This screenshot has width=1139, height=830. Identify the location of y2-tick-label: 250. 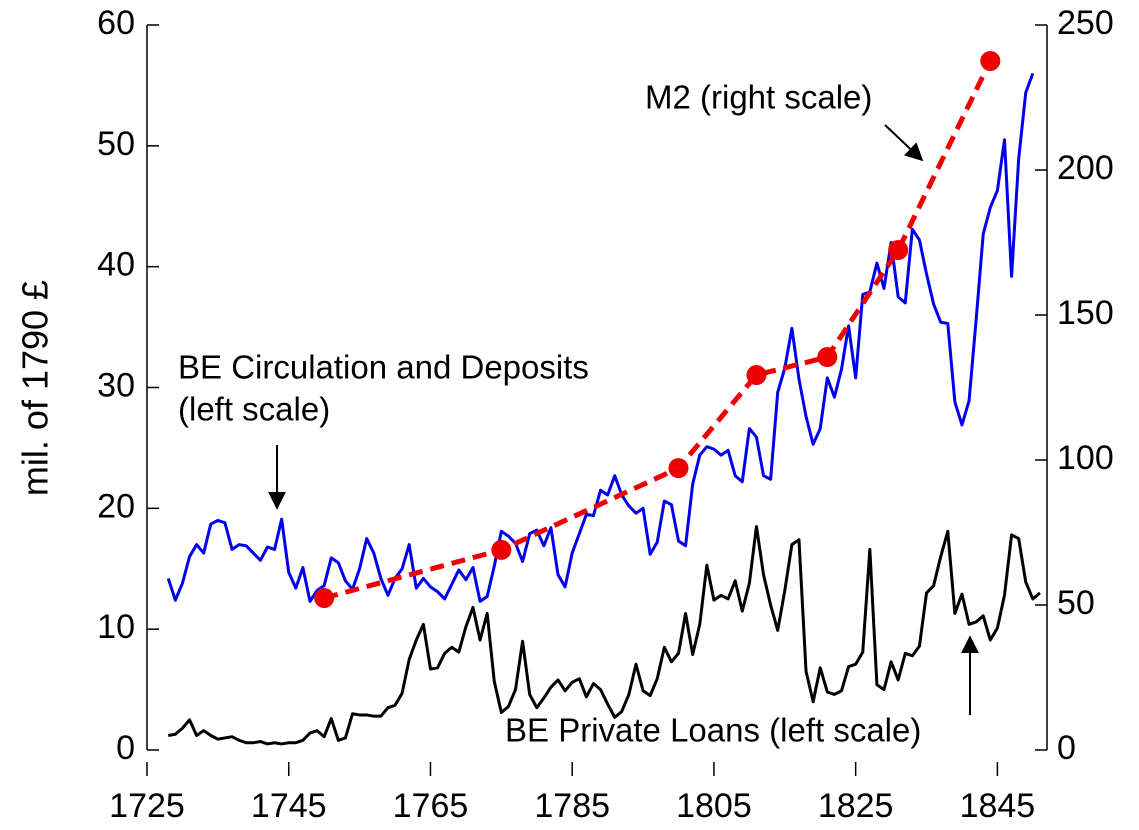
(1085, 23).